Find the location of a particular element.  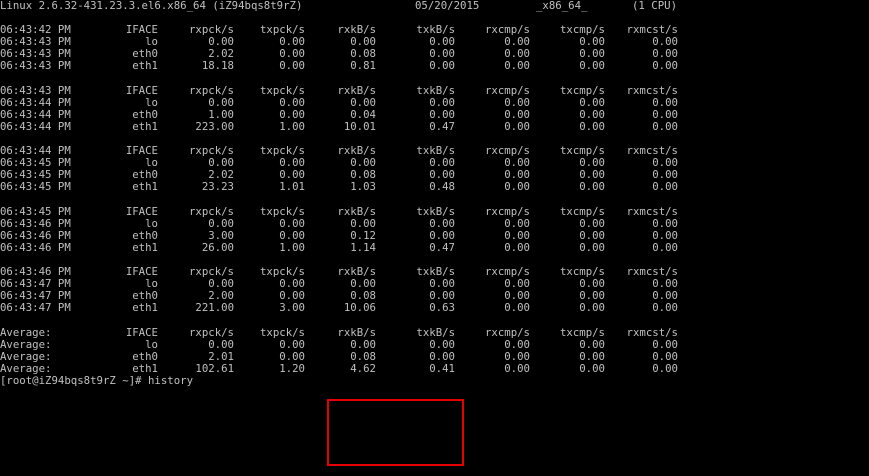

column-header-txcmp: txcmp/s is located at coordinates (582, 151).